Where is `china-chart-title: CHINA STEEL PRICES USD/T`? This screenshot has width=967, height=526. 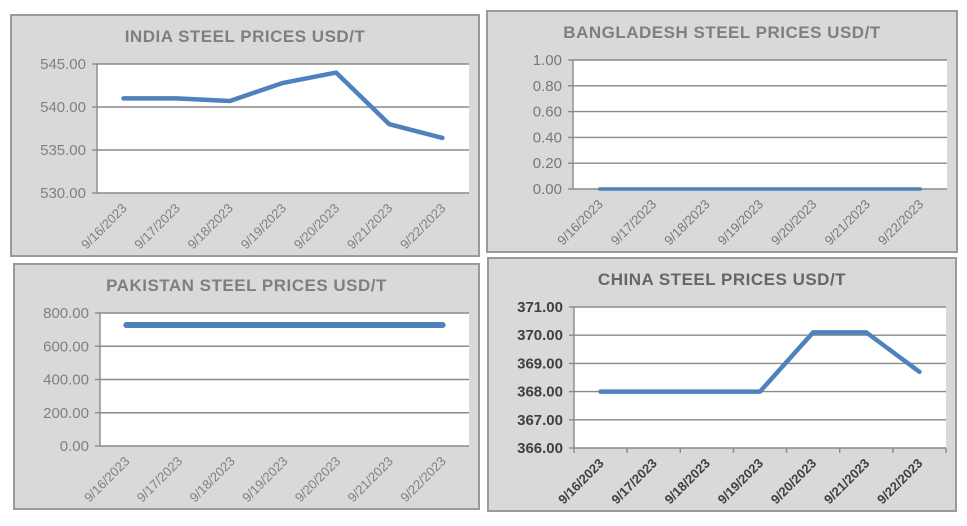
china-chart-title: CHINA STEEL PRICES USD/T is located at coordinates (722, 279).